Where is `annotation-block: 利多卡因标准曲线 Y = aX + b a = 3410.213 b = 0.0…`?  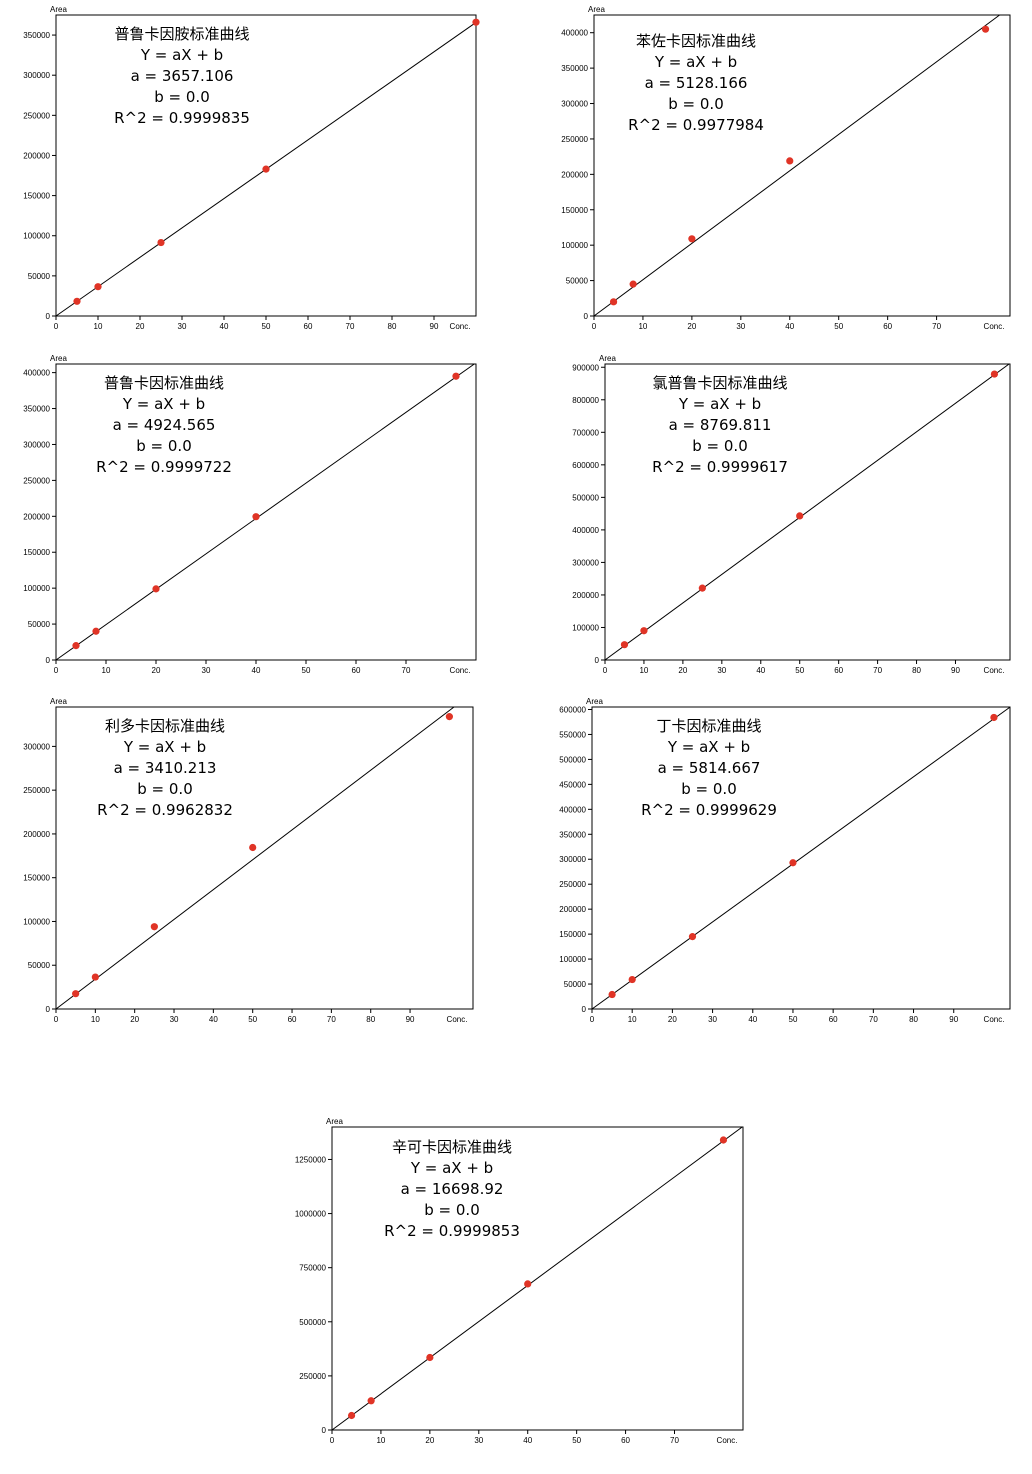 annotation-block: 利多卡因标准曲线 Y = aX + b a = 3410.213 b = 0.0… is located at coordinates (165, 768).